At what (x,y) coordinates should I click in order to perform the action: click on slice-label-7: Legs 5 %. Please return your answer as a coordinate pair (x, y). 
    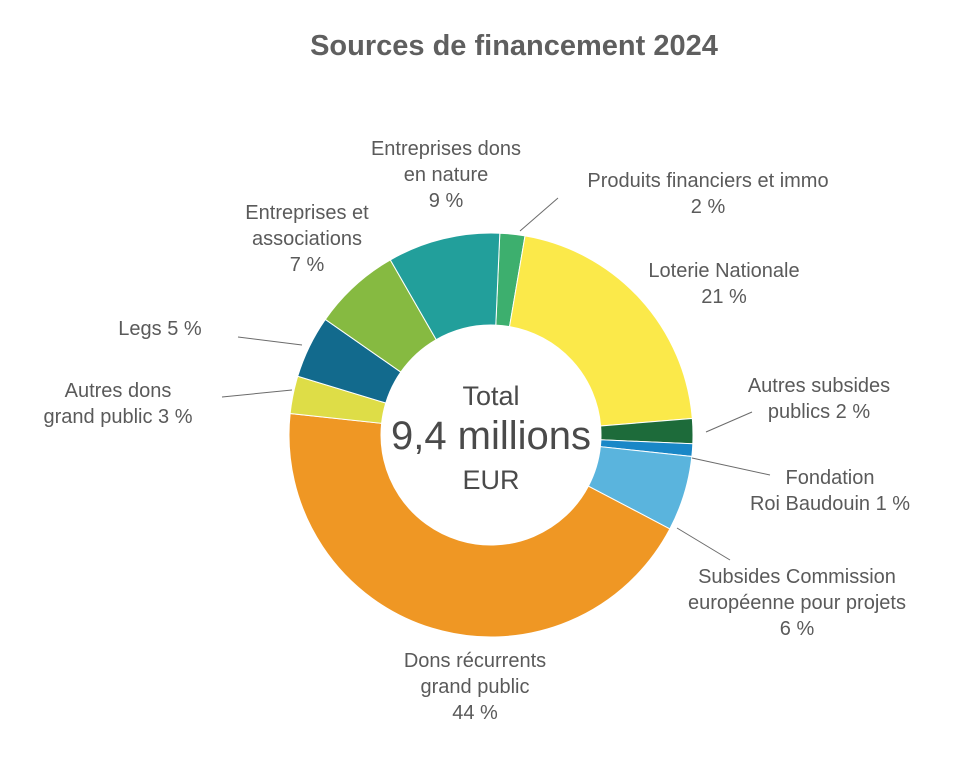
    Looking at the image, I should click on (160, 329).